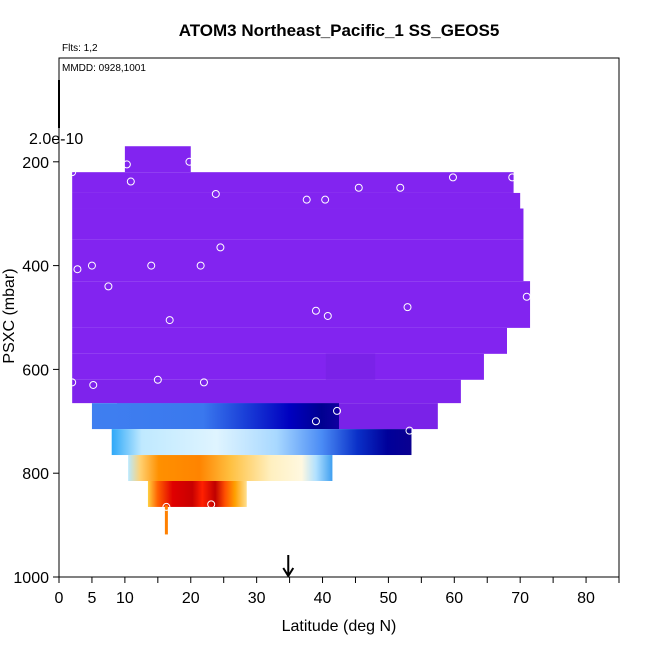 Image resolution: width=650 pixels, height=650 pixels. I want to click on scale-label: 2.0e-10, so click(56, 139).